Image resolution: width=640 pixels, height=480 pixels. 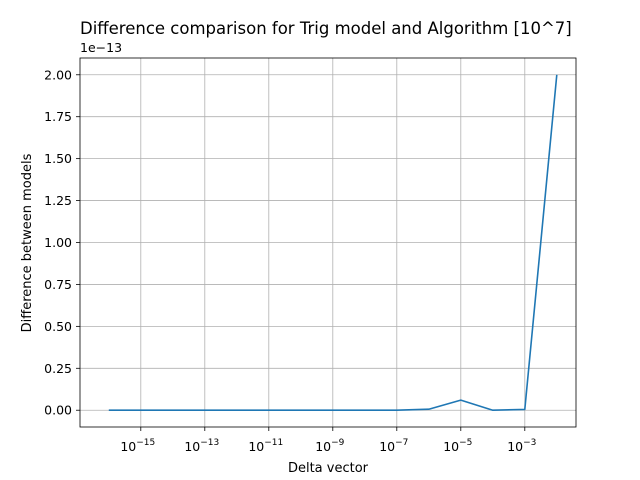 What do you see at coordinates (58, 200) in the screenshot?
I see `y-tick-label: 1.25` at bounding box center [58, 200].